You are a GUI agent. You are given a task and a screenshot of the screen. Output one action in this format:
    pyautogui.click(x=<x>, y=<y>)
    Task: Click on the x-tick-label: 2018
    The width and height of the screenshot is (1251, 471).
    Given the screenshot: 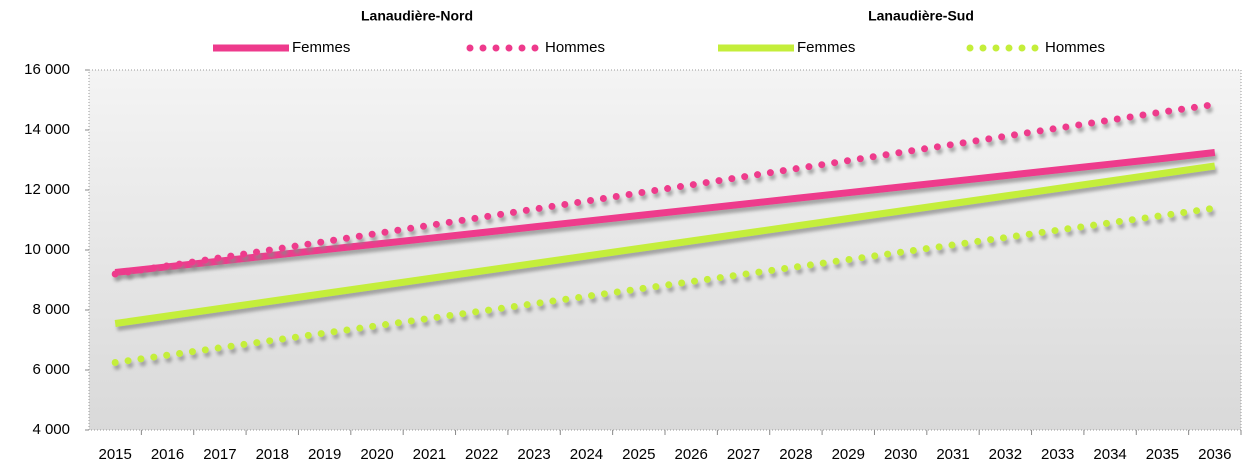 What is the action you would take?
    pyautogui.click(x=272, y=454)
    